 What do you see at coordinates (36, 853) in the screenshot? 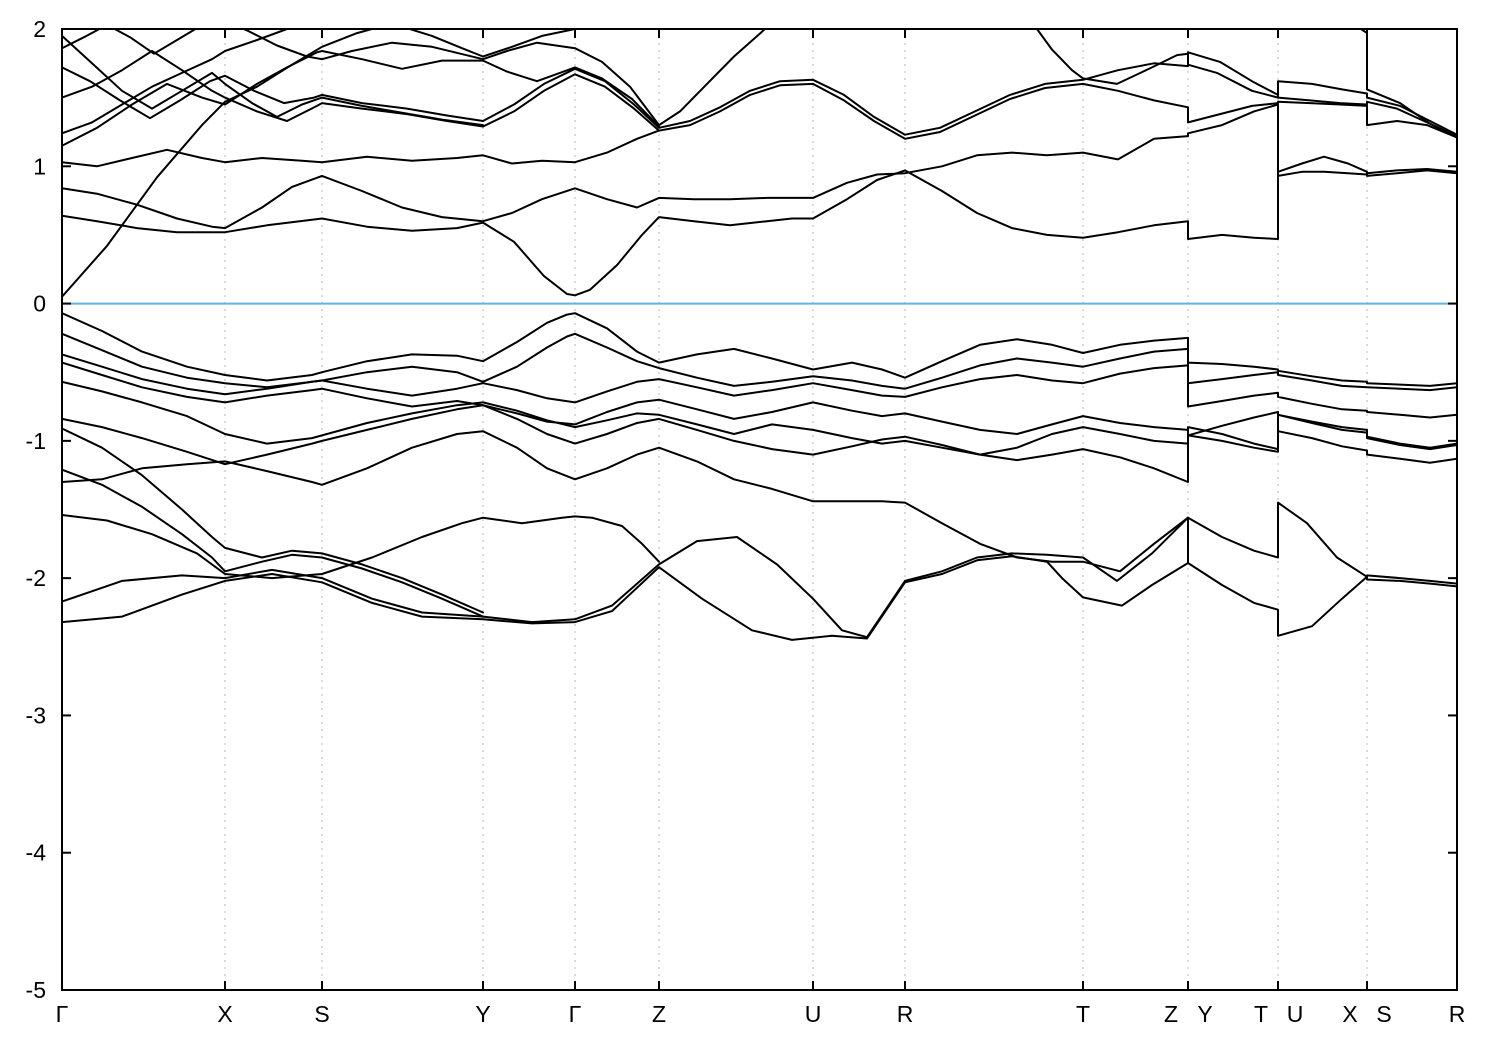
I see `y-tick-label: -4` at bounding box center [36, 853].